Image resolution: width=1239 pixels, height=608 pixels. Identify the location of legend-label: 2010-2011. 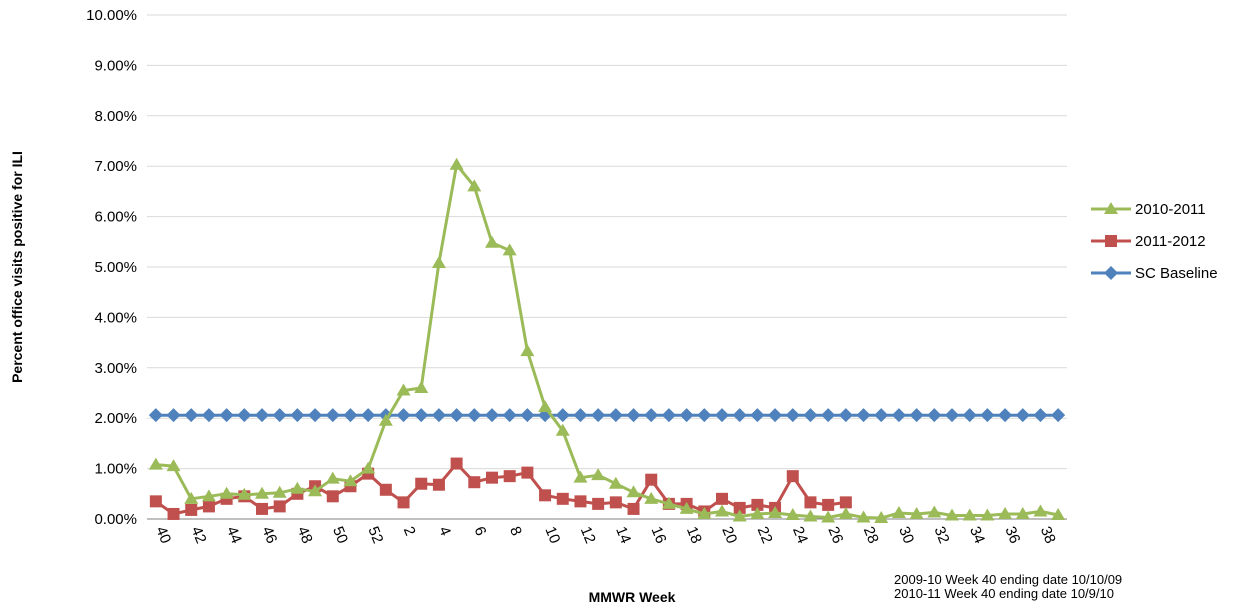
(1170, 209).